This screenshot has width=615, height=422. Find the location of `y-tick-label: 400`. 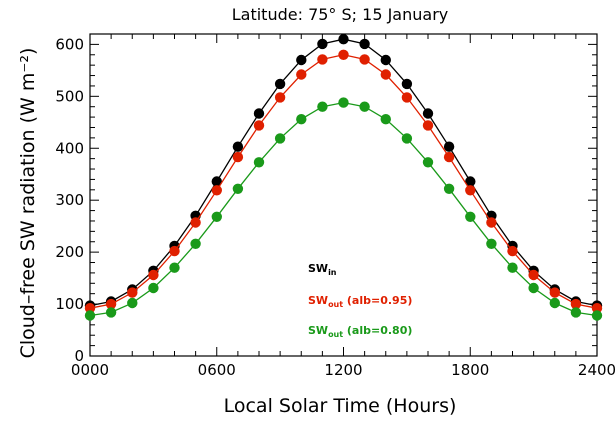

y-tick-label: 400 is located at coordinates (69, 148).